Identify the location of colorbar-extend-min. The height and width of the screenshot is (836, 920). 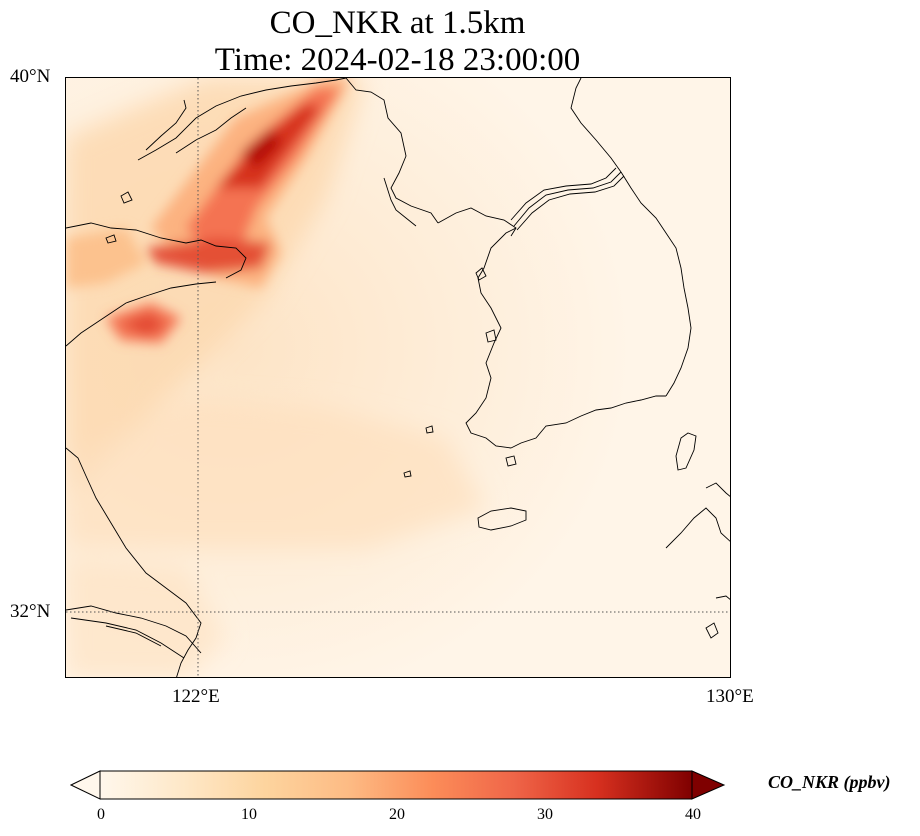
(85, 785).